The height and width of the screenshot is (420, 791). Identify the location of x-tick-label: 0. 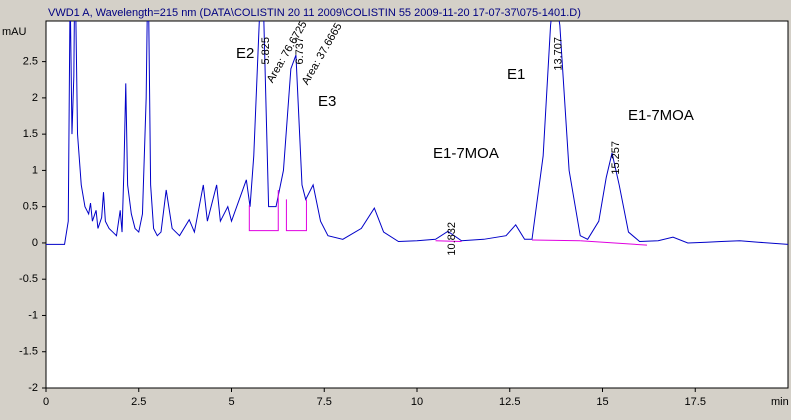
(46, 402).